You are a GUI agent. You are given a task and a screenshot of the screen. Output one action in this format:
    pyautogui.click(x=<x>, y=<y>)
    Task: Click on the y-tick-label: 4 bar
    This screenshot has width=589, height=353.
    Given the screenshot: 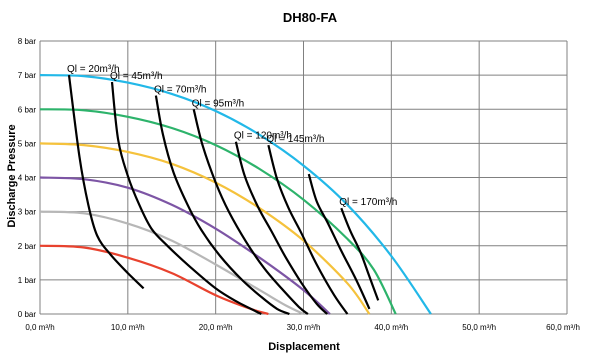 What is the action you would take?
    pyautogui.click(x=27, y=178)
    